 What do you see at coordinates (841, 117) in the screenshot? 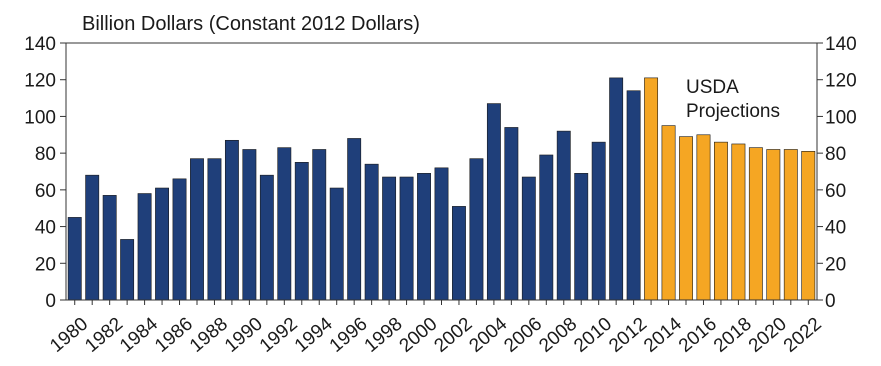
I see `right-y-tick-label: 100` at bounding box center [841, 117].